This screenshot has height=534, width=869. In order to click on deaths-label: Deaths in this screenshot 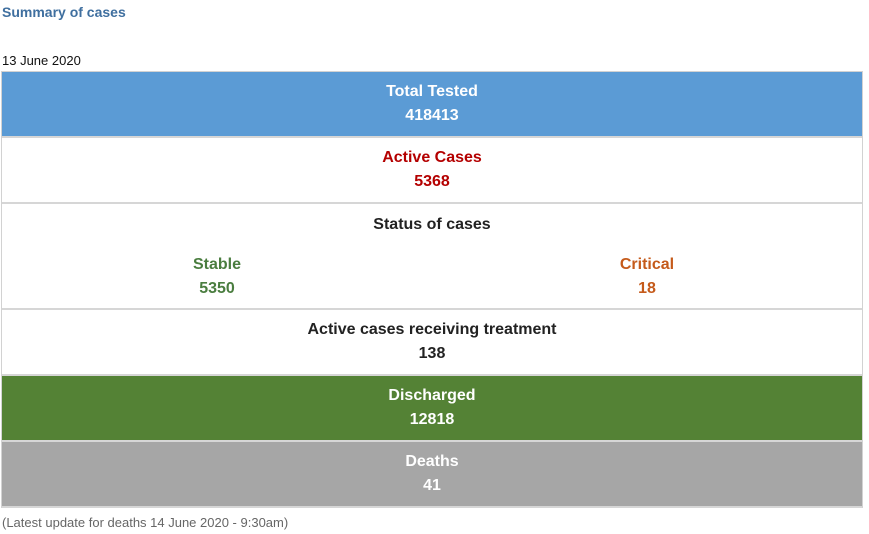, I will do `click(432, 461)`.